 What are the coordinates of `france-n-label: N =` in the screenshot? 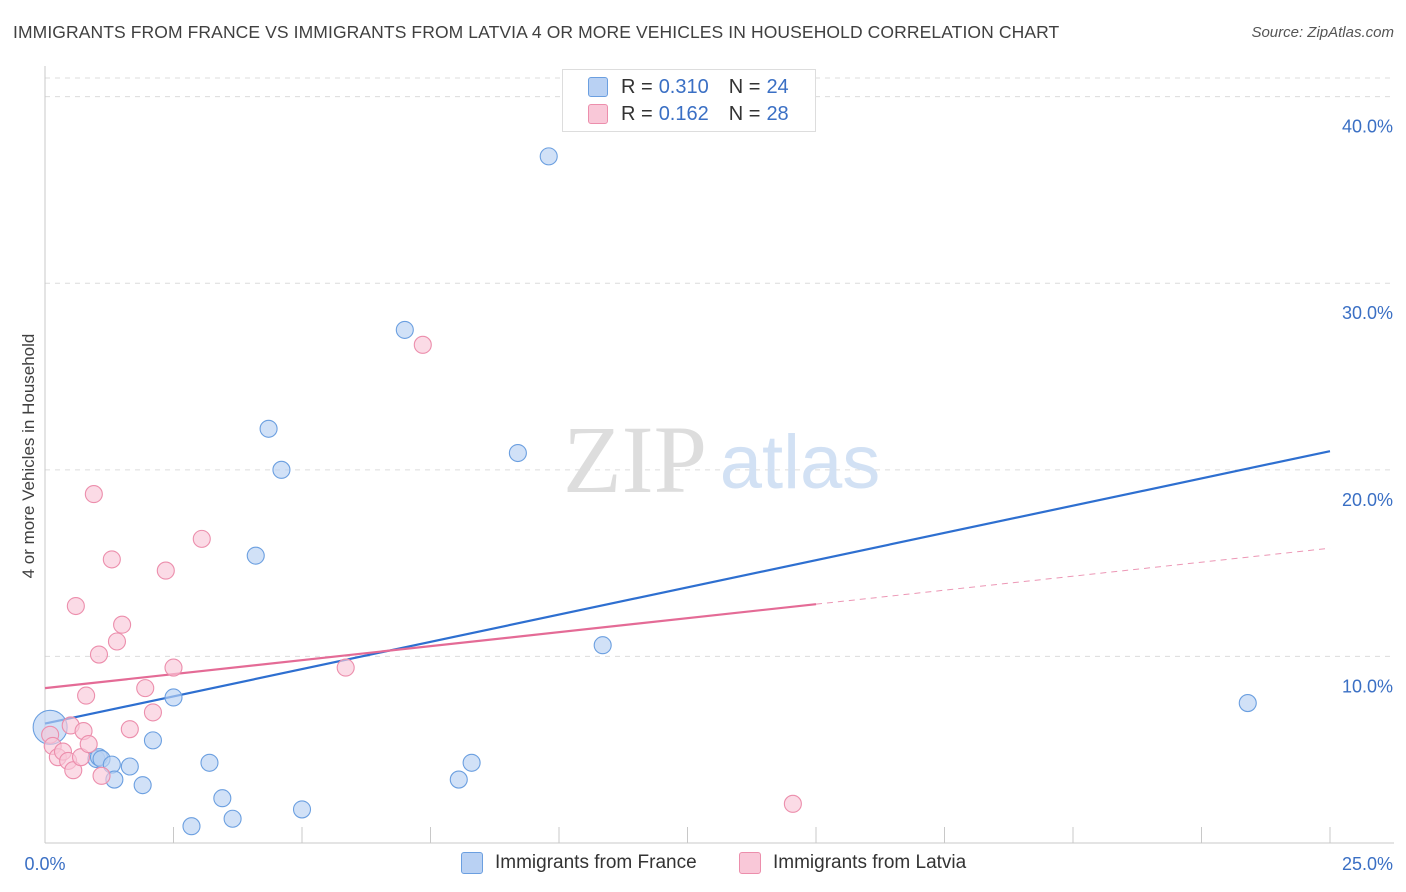 It's located at (744, 86).